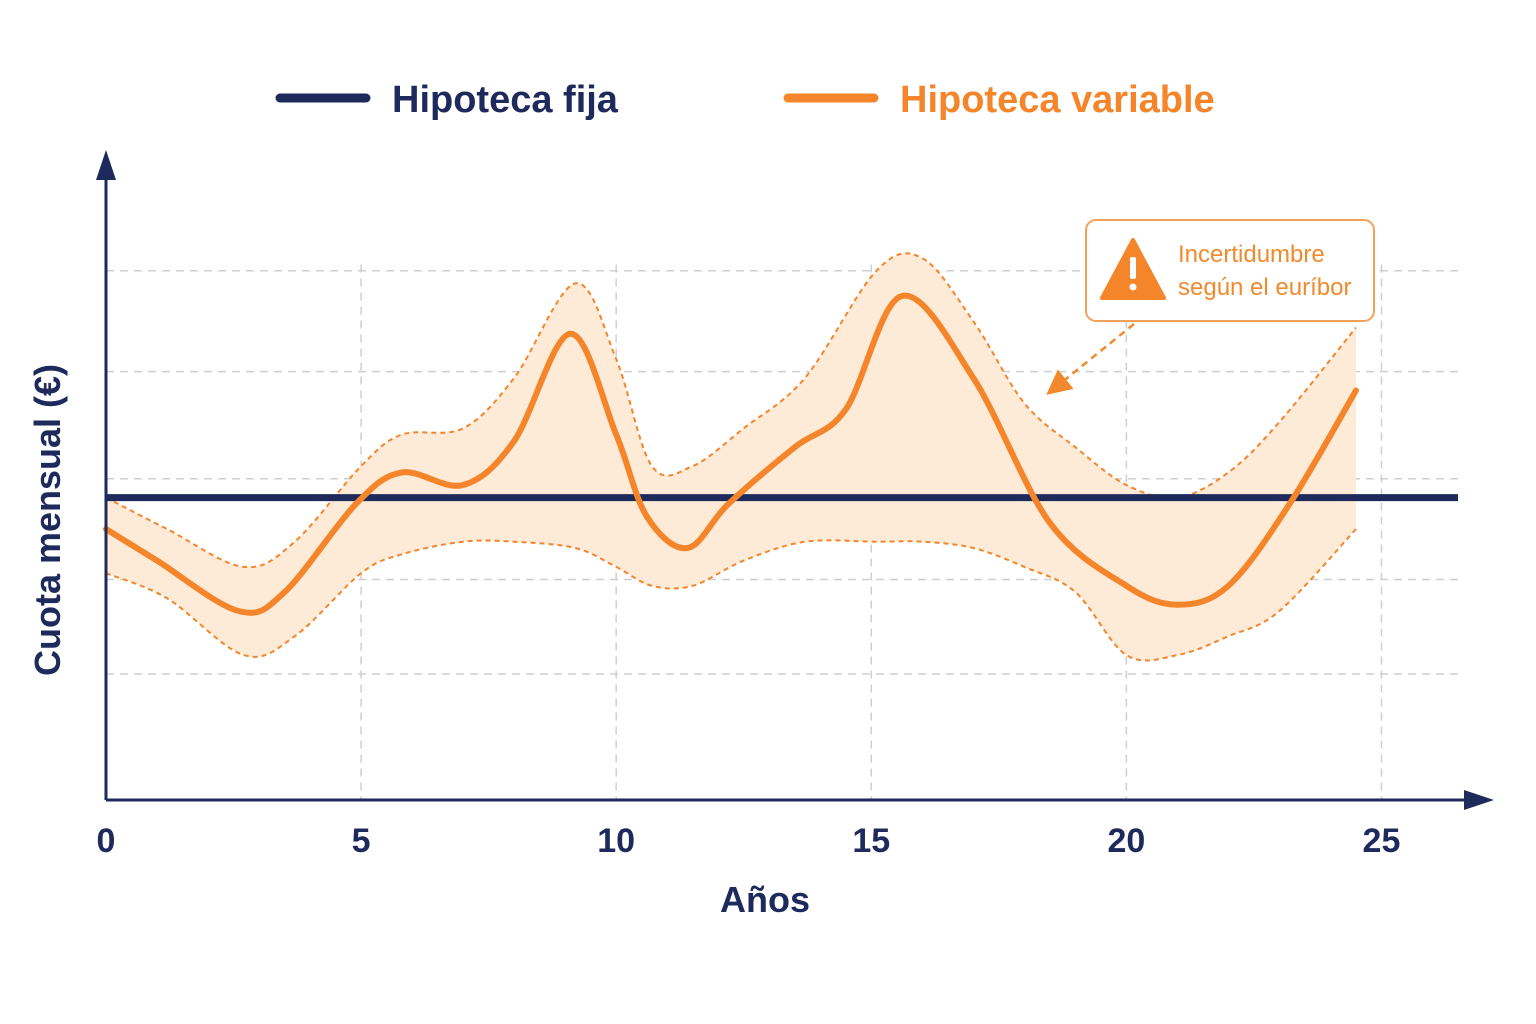  I want to click on x-tick-label: 10, so click(616, 841).